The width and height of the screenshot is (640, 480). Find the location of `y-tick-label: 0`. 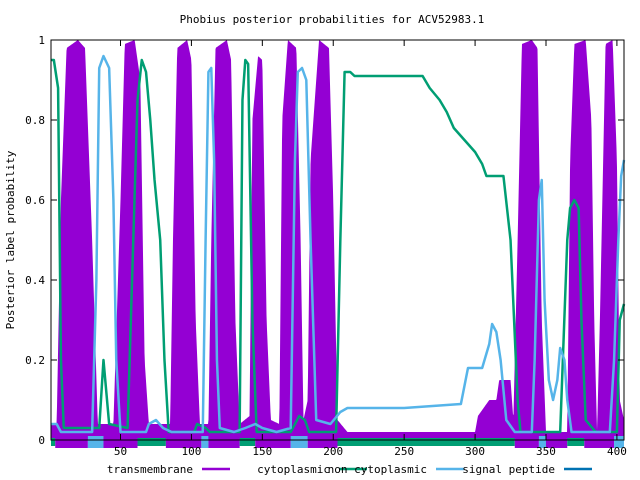

y-tick-label: 0 is located at coordinates (41, 440).